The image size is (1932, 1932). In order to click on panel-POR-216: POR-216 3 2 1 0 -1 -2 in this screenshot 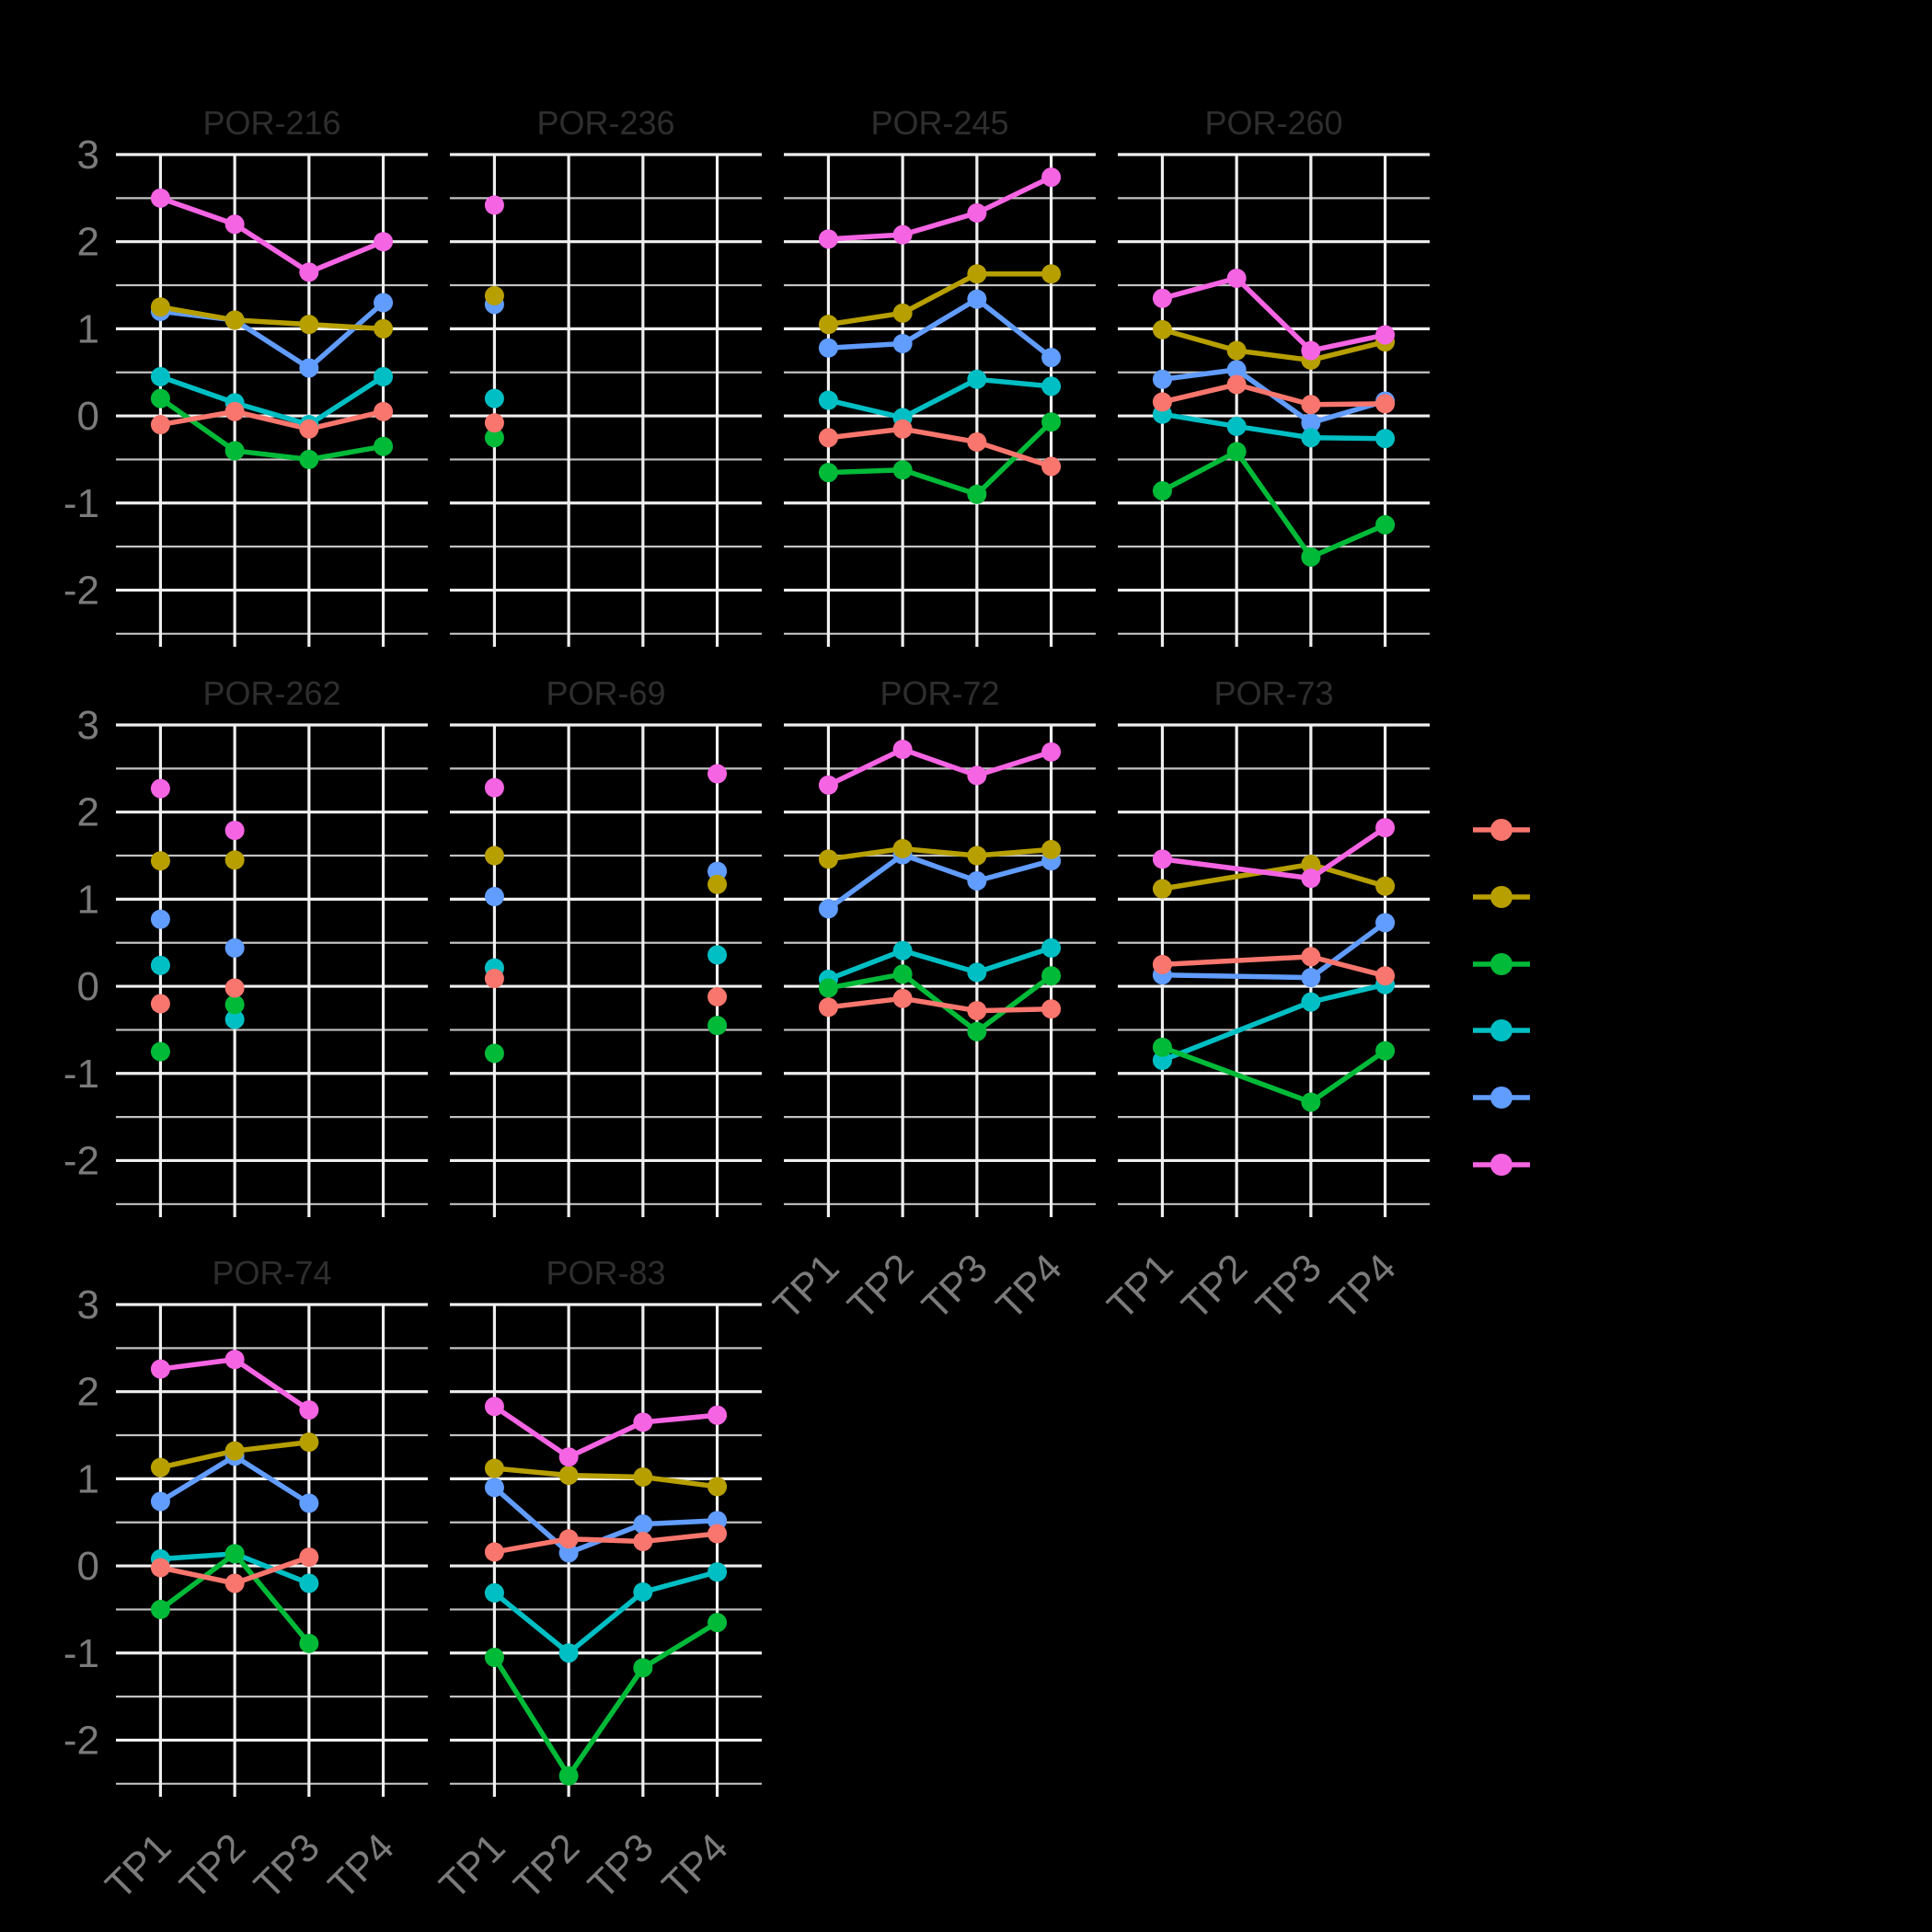, I will do `click(228, 358)`.